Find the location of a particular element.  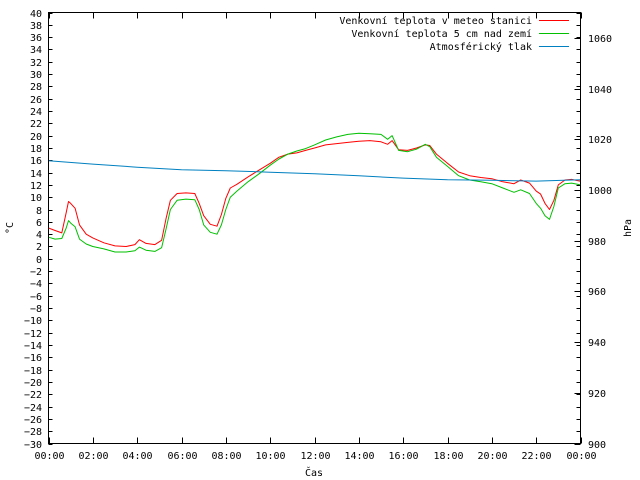

y-left-tick-label: −8 is located at coordinates (36, 309).